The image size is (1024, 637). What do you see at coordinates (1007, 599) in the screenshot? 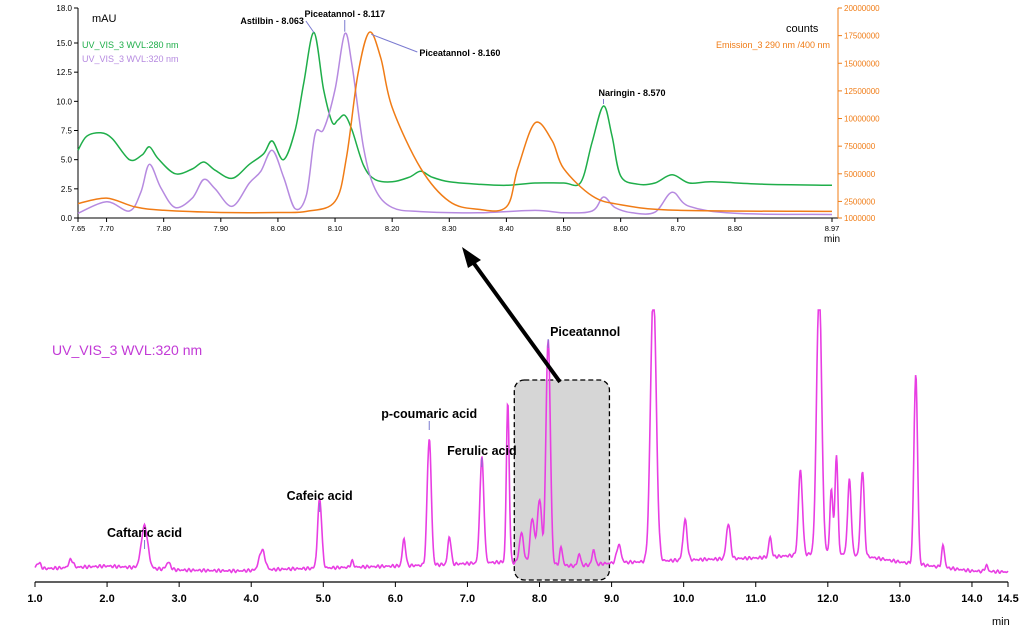
I see `x-tick-label: 14.5` at bounding box center [1007, 599].